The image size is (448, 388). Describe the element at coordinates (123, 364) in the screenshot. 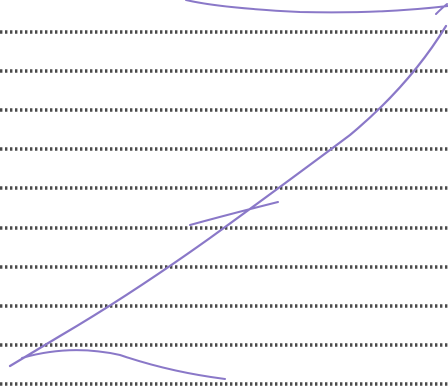

I see `ink-stroke-bottom-curve` at that location.